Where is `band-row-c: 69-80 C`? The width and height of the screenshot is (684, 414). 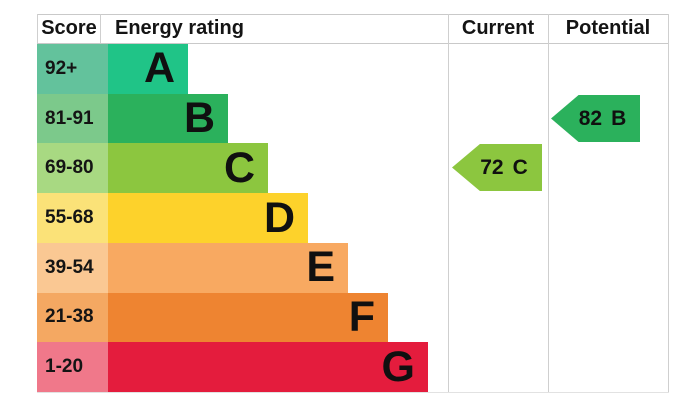 band-row-c: 69-80 C is located at coordinates (337, 168).